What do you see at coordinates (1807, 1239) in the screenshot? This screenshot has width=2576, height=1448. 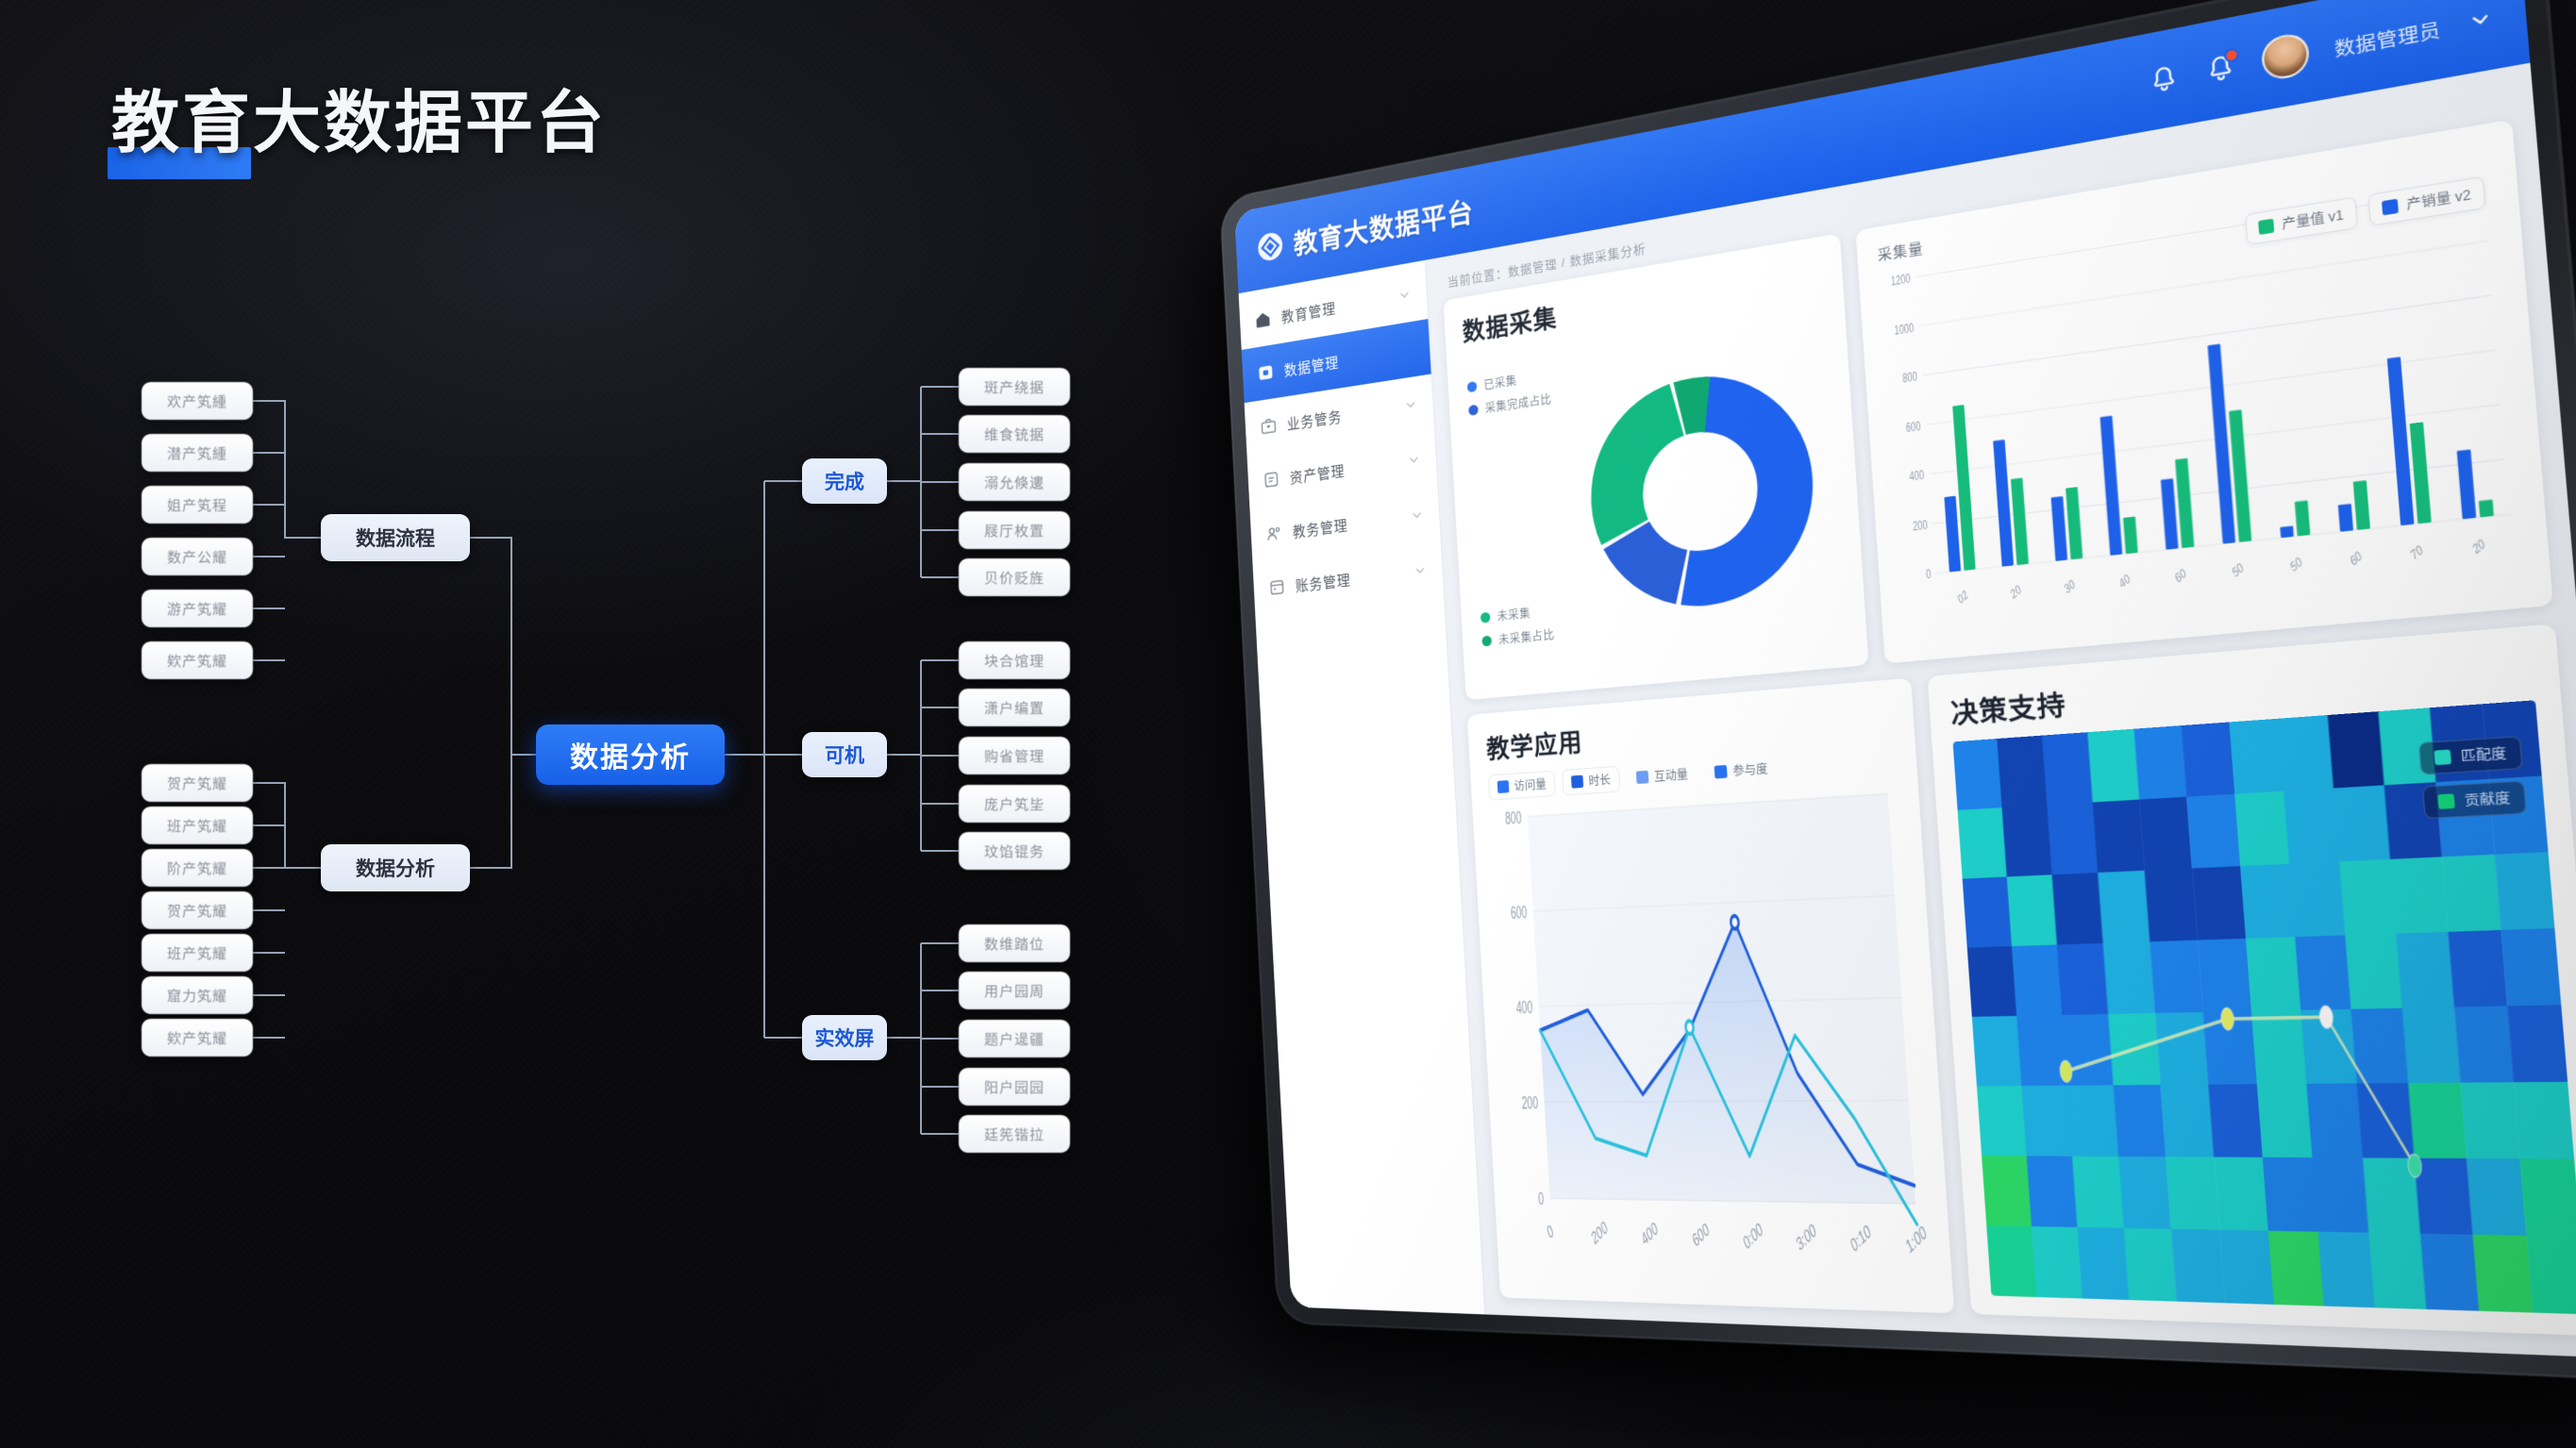 I see `svg-text: 3:00` at bounding box center [1807, 1239].